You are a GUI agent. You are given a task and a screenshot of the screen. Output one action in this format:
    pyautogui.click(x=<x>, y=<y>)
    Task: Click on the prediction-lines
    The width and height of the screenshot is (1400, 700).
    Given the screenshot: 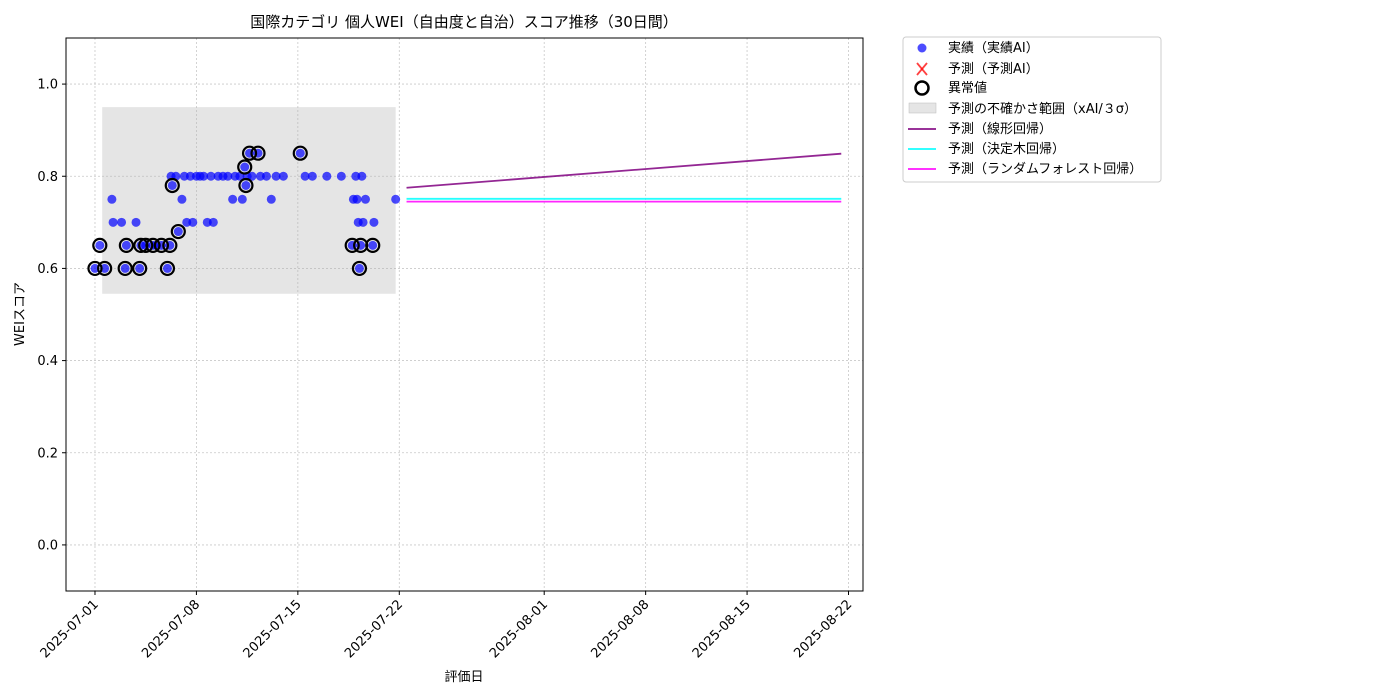 What is the action you would take?
    pyautogui.click(x=624, y=177)
    